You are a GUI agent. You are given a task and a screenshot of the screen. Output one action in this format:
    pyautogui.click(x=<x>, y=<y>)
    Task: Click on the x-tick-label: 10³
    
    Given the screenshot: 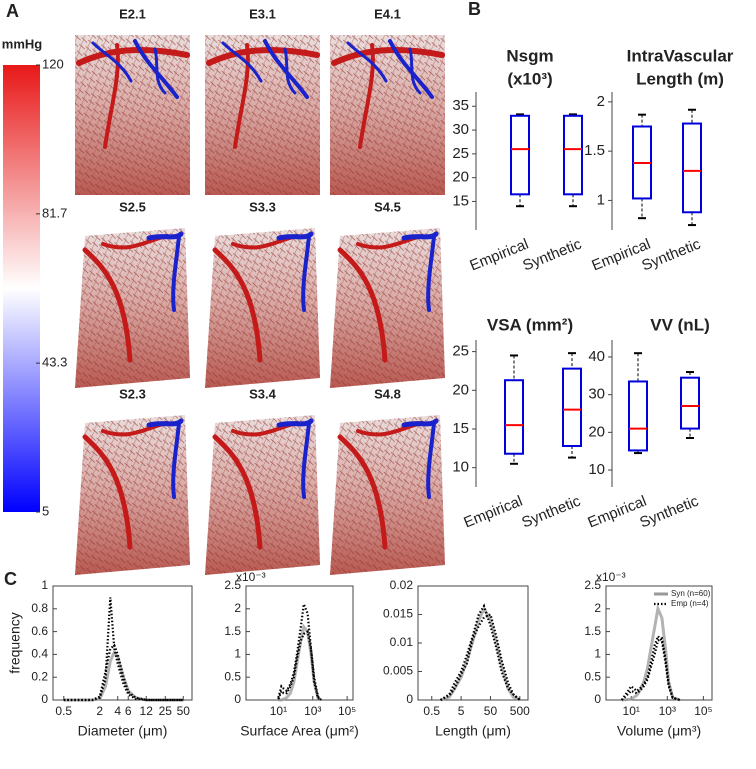 What is the action you would take?
    pyautogui.click(x=667, y=711)
    